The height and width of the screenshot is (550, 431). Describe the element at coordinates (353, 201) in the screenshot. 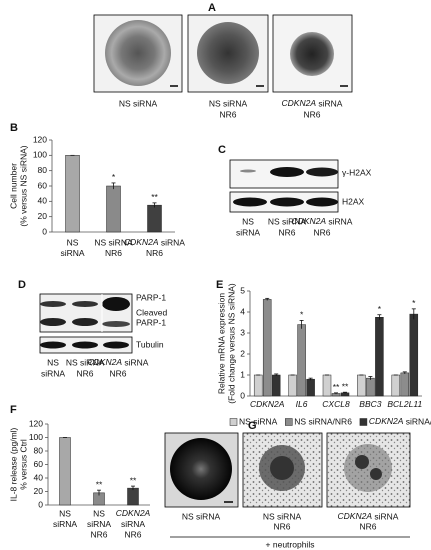

I see `band-label: H2AX` at that location.